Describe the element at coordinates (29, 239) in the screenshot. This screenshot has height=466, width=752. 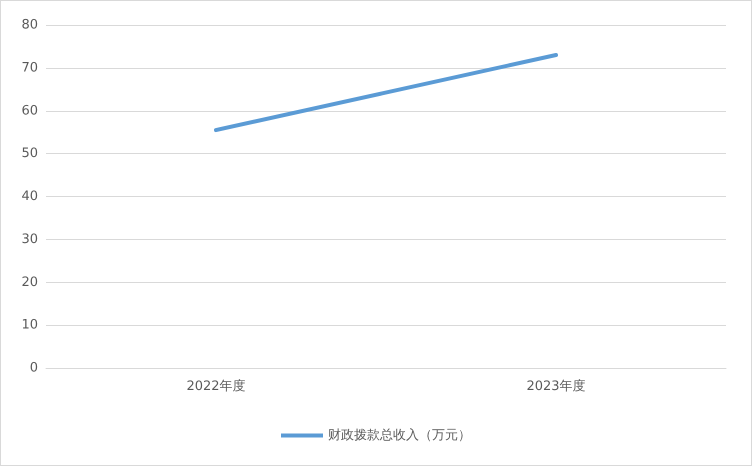
I see `y-tick-label: 30` at that location.